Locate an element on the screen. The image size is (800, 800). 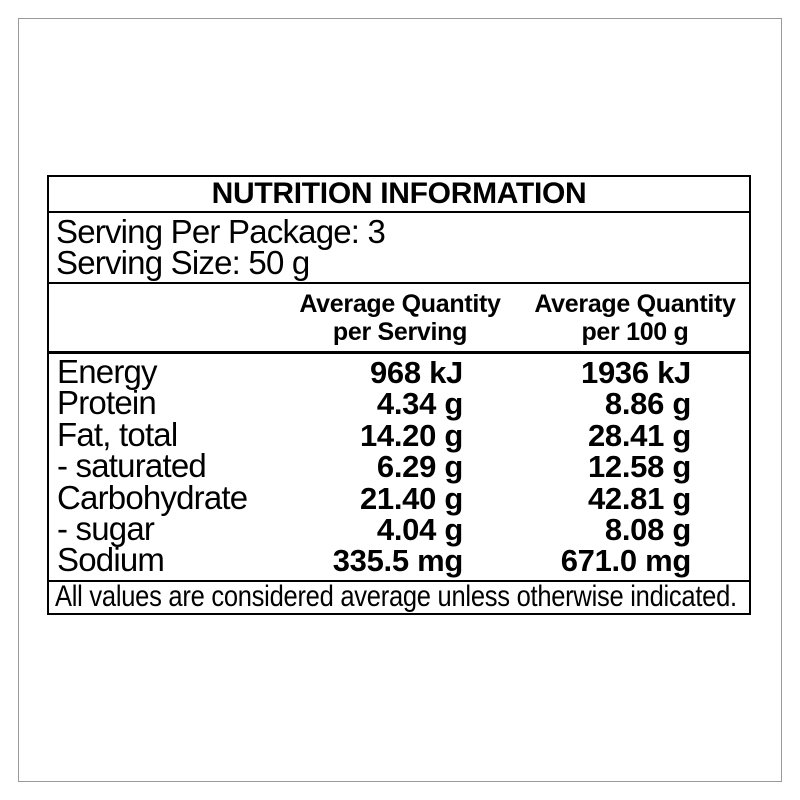
per-serving-value: 4.04 g is located at coordinates (419, 529).